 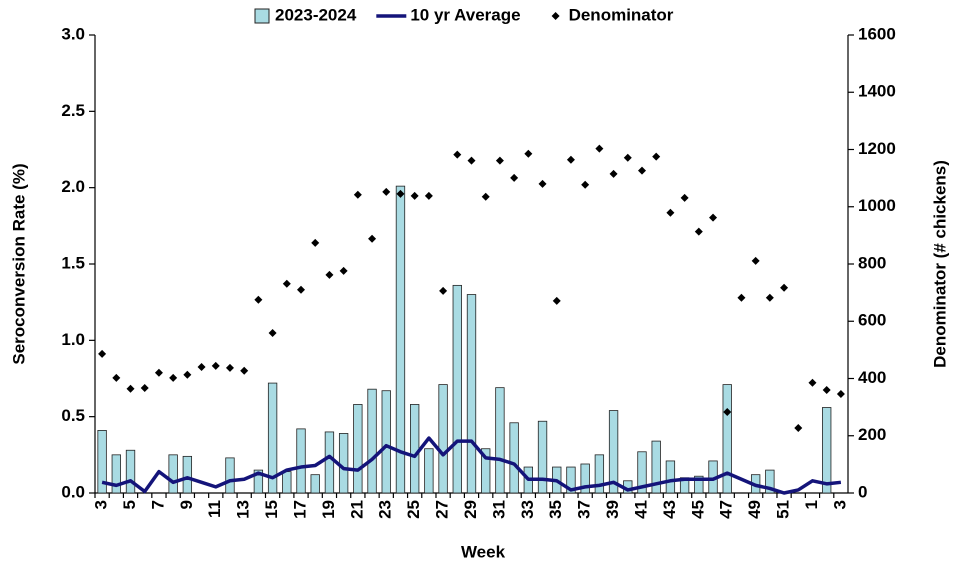 What do you see at coordinates (783, 509) in the screenshot?
I see `x-tick-label: 51` at bounding box center [783, 509].